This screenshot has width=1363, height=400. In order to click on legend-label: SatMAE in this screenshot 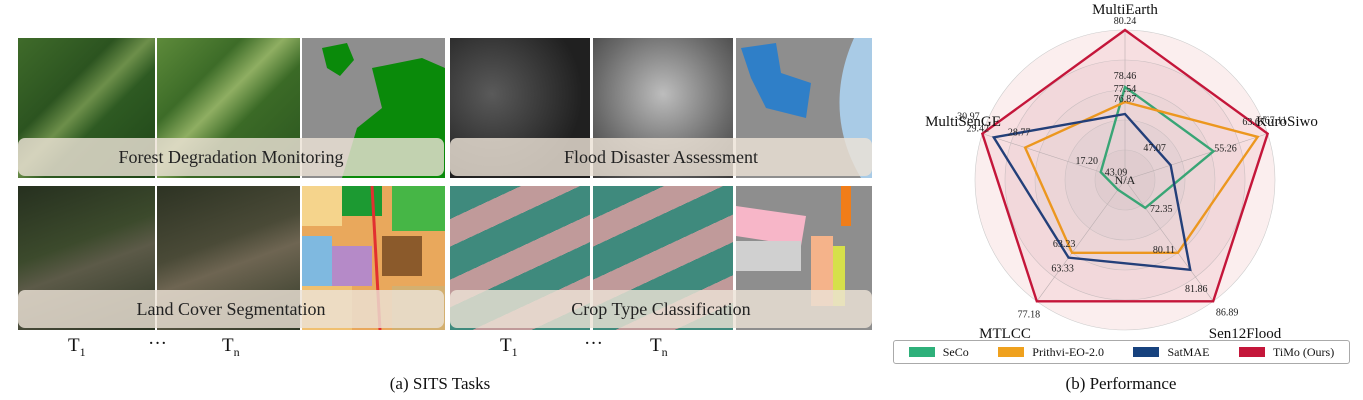, I will do `click(1188, 351)`.